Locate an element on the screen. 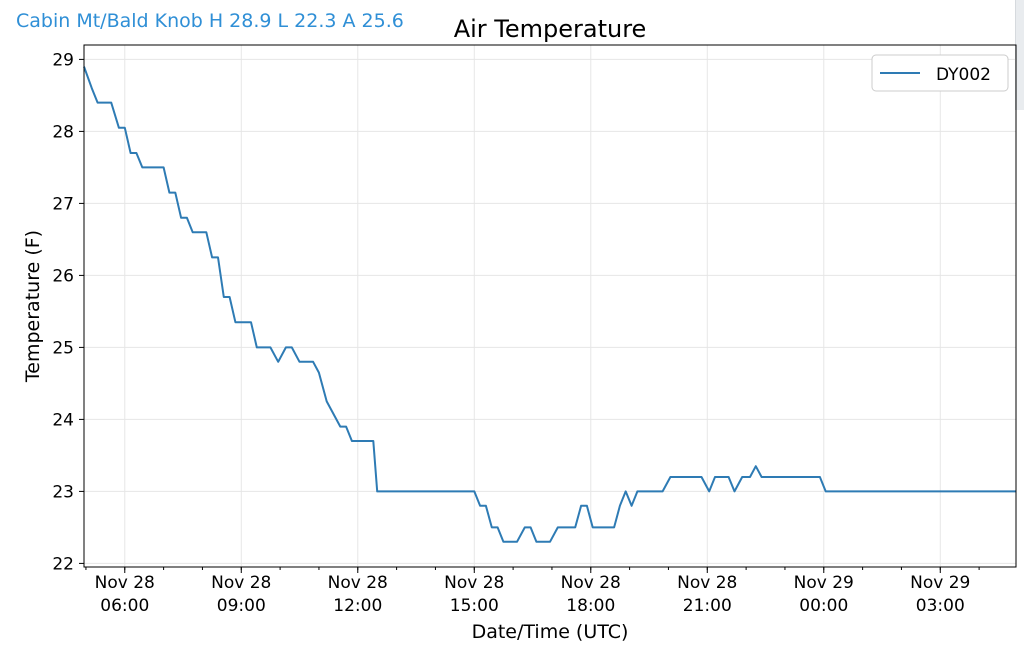 Image resolution: width=1024 pixels, height=647 pixels. x-tick-label-time: 15:00 is located at coordinates (474, 606).